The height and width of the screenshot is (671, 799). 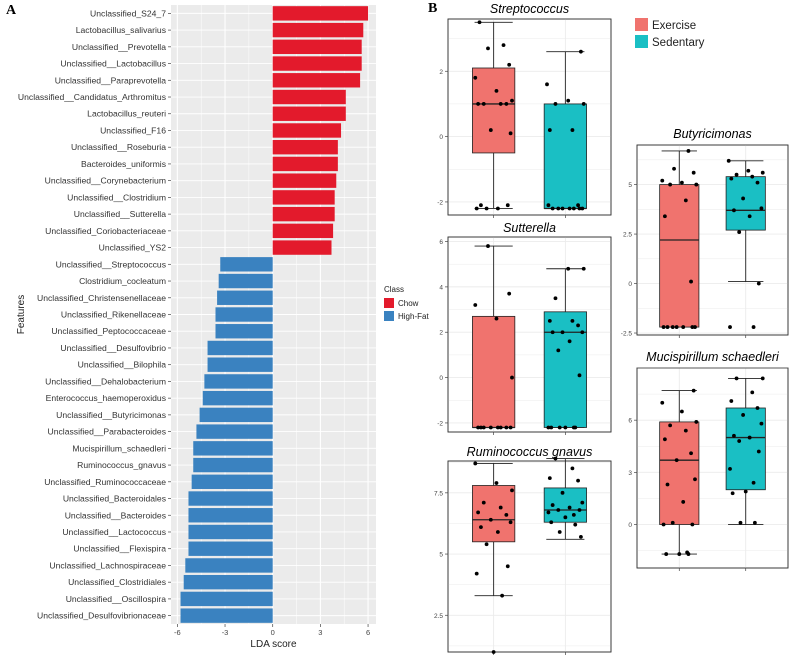 I want to click on lda-feature-label: Lactobacillus_salivarius, so click(x=121, y=30).